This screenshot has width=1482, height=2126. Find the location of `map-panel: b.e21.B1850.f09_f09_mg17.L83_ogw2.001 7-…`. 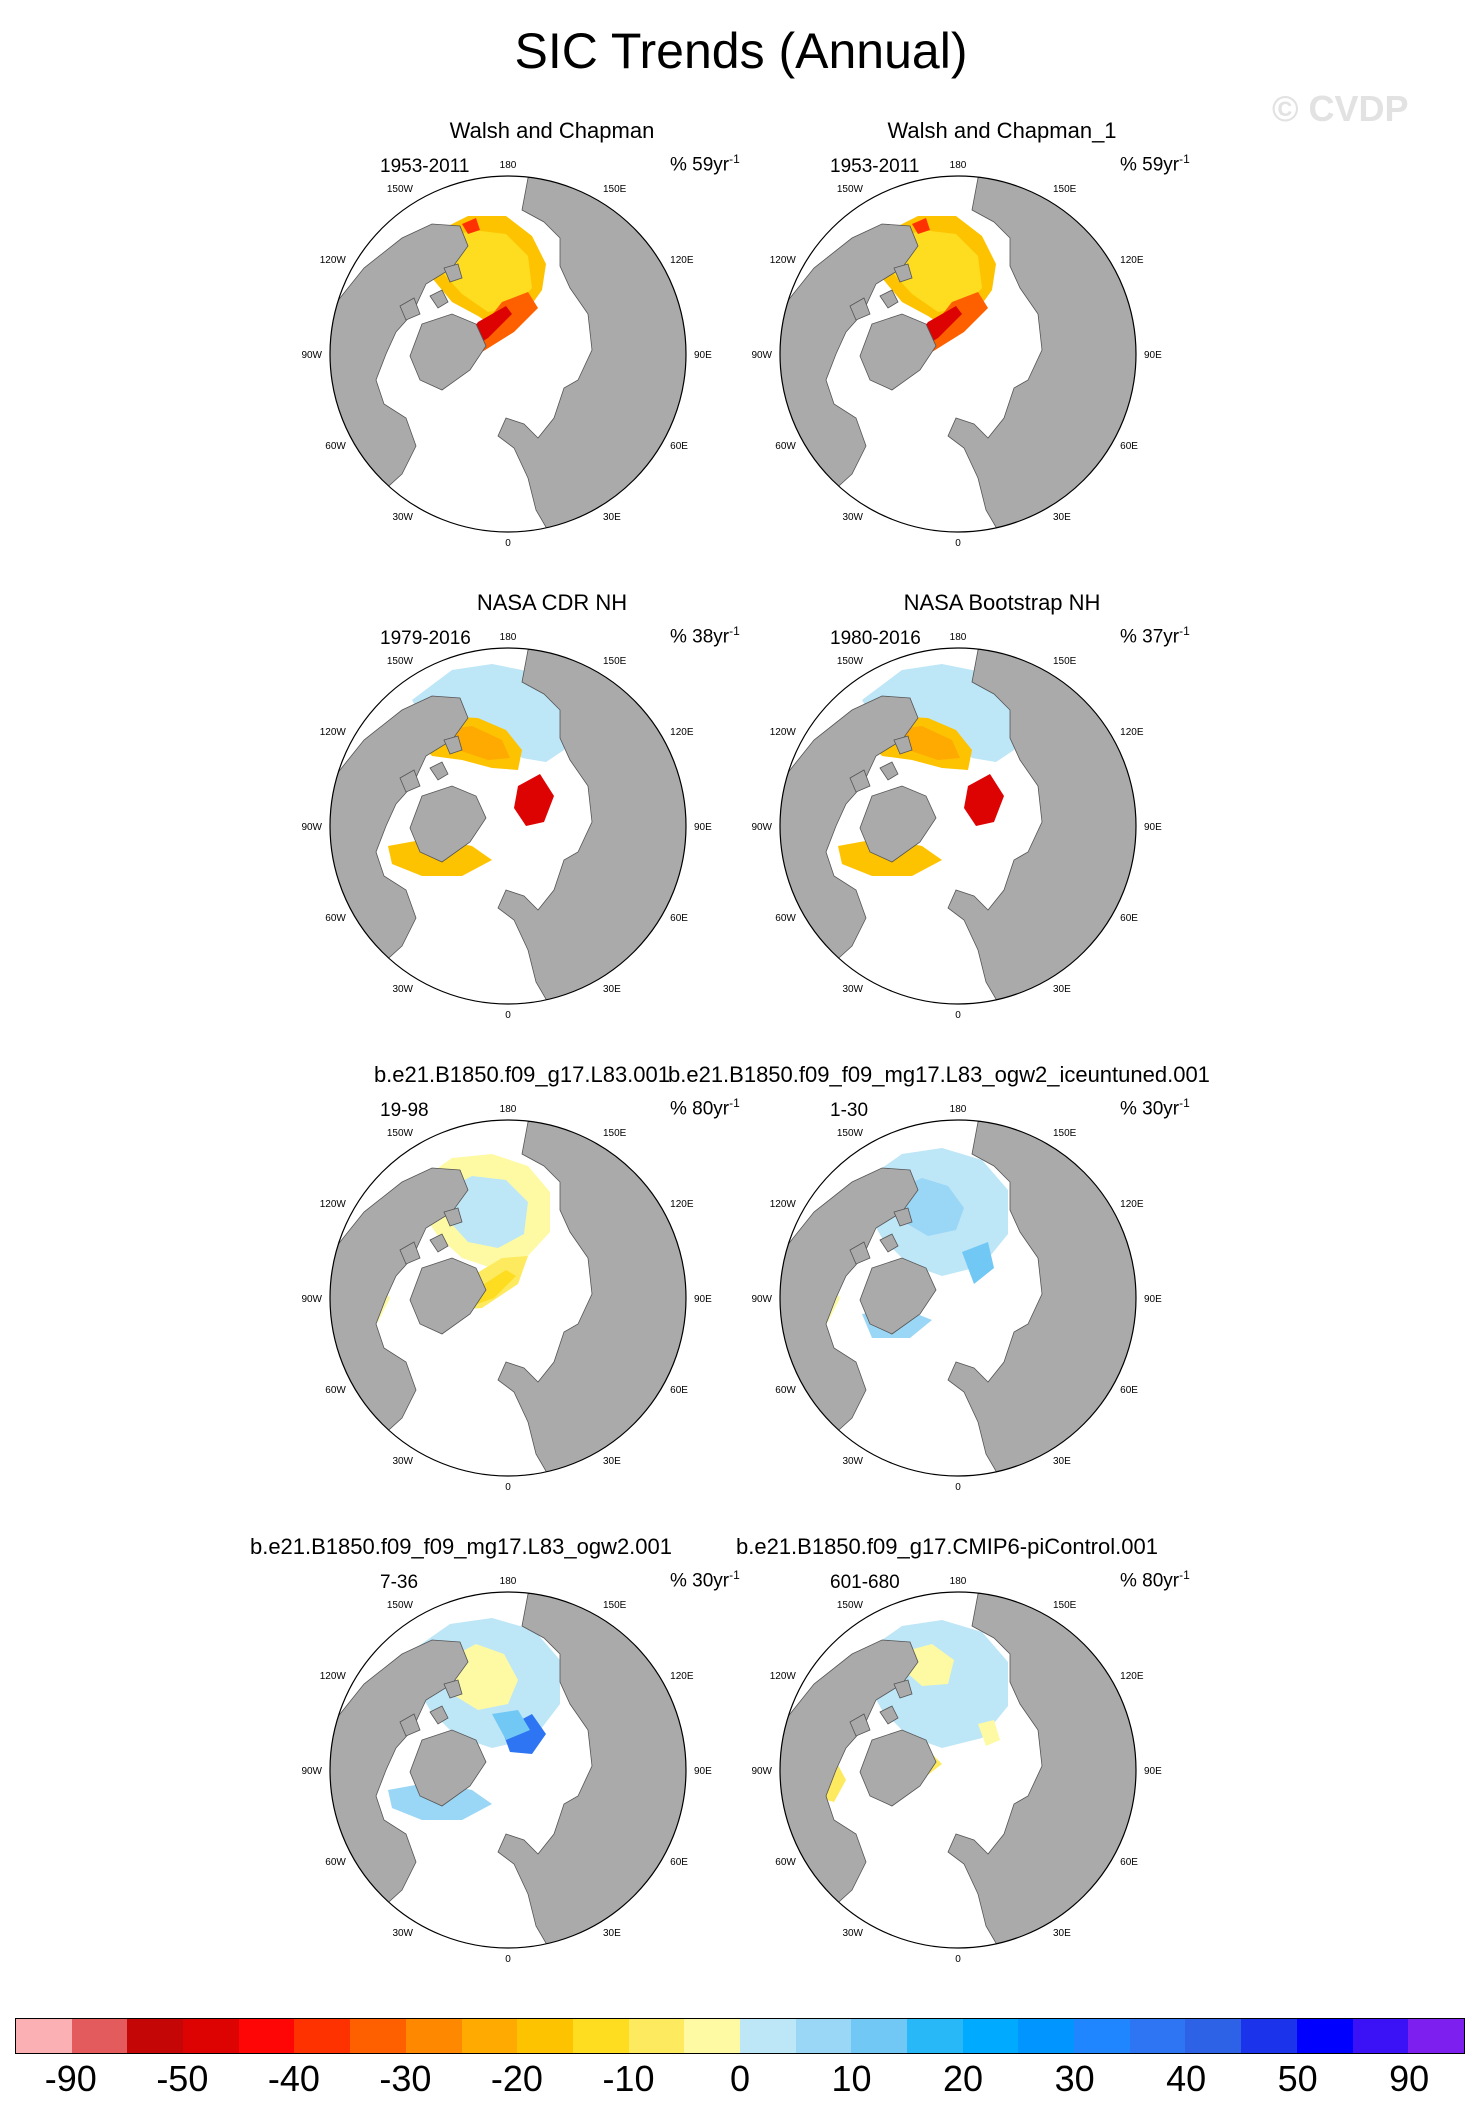

map-panel: b.e21.B1850.f09_f09_mg17.L83_ogw2.001 7-… is located at coordinates (531, 1774).